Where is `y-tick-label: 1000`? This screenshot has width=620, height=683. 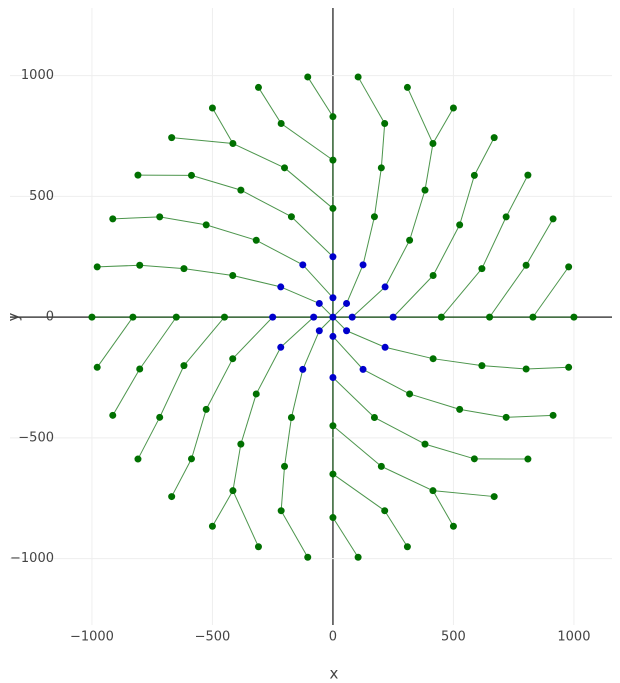
y-tick-label: 1000 is located at coordinates (37, 75).